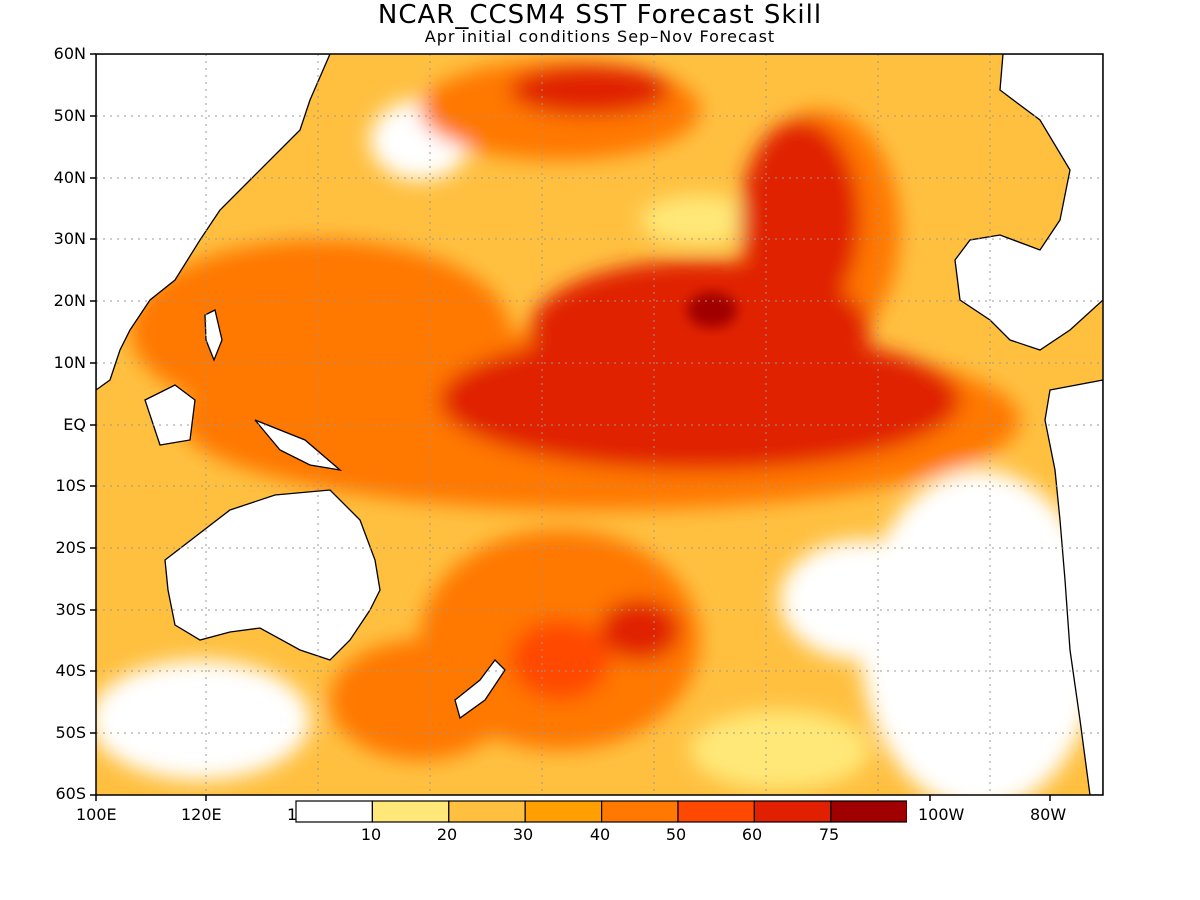 The width and height of the screenshot is (1200, 900). What do you see at coordinates (860, 600) in the screenshot?
I see `low-skill-se2` at bounding box center [860, 600].